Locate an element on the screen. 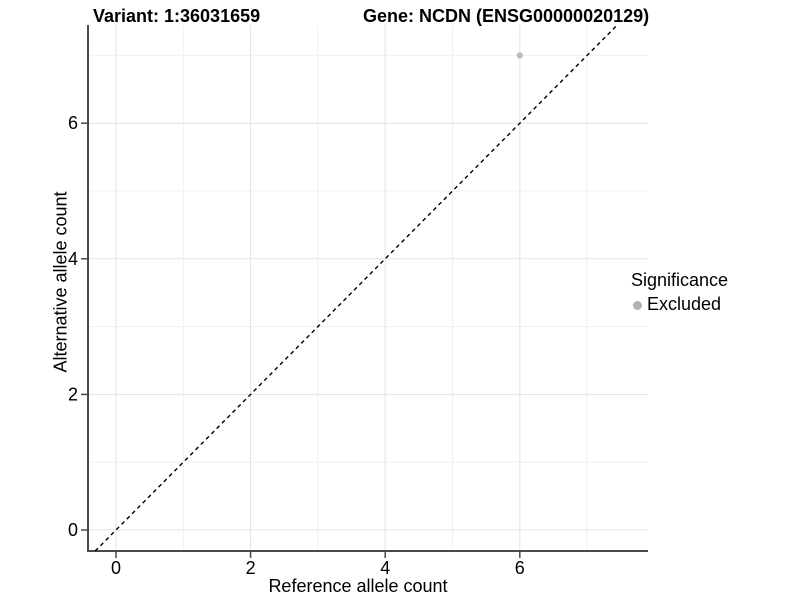 This screenshot has height=600, width=800. x-tick-label: 4 is located at coordinates (385, 568).